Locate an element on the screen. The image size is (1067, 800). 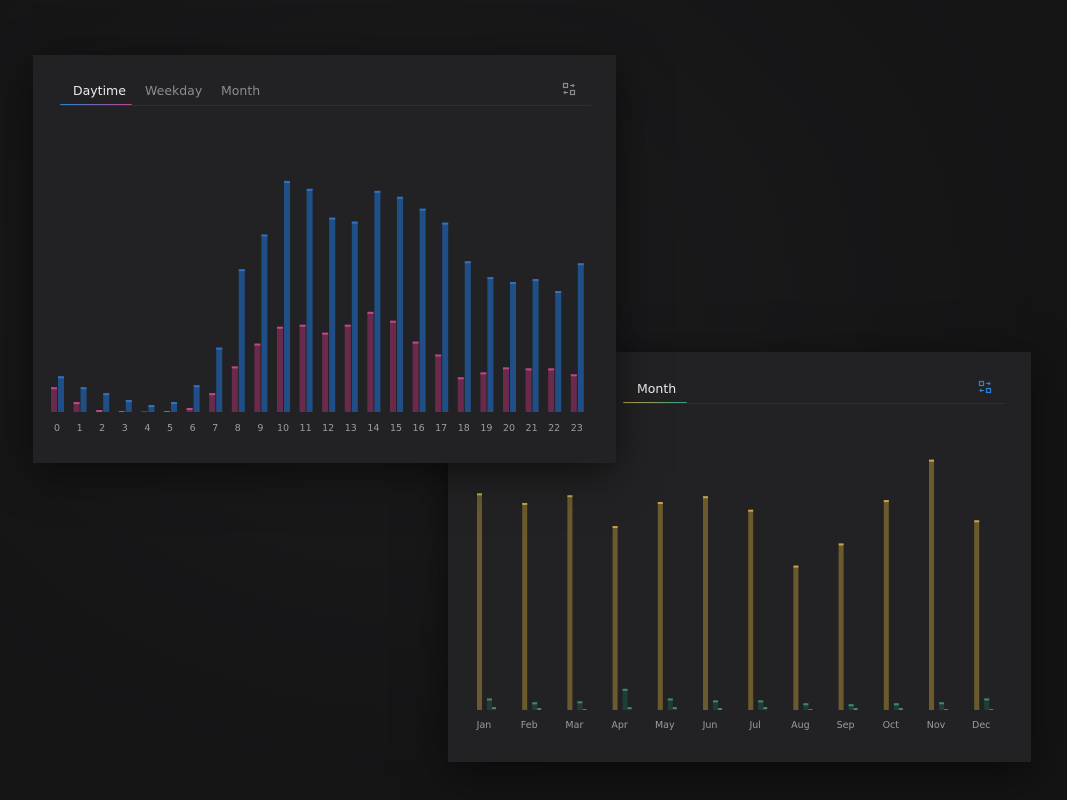
x-tick-label: Dec is located at coordinates (981, 725).